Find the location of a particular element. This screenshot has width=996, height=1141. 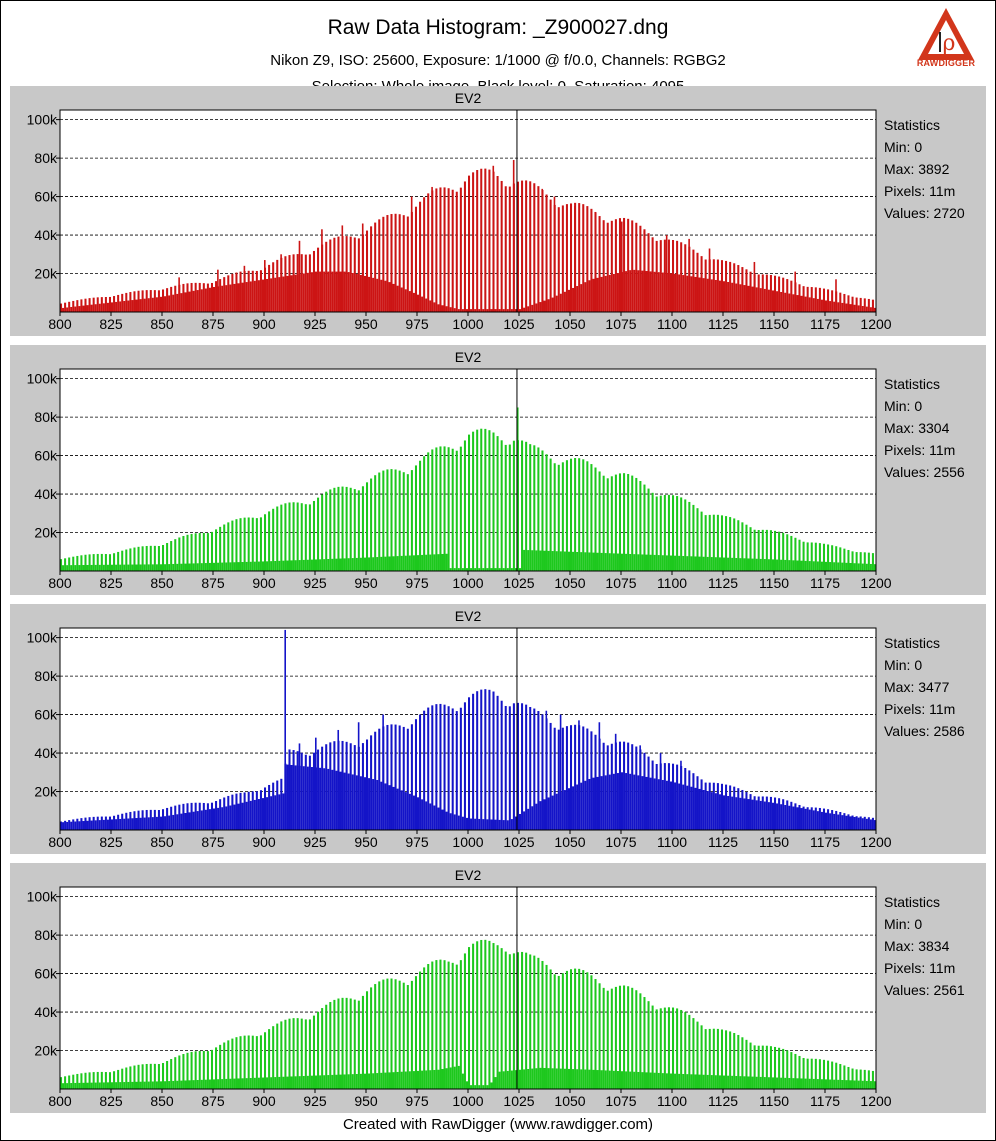

histogram-bars is located at coordinates (468, 729).